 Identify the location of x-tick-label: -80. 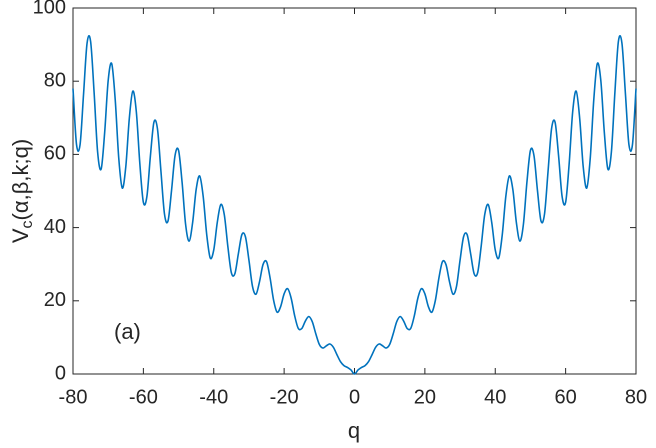
(73, 397).